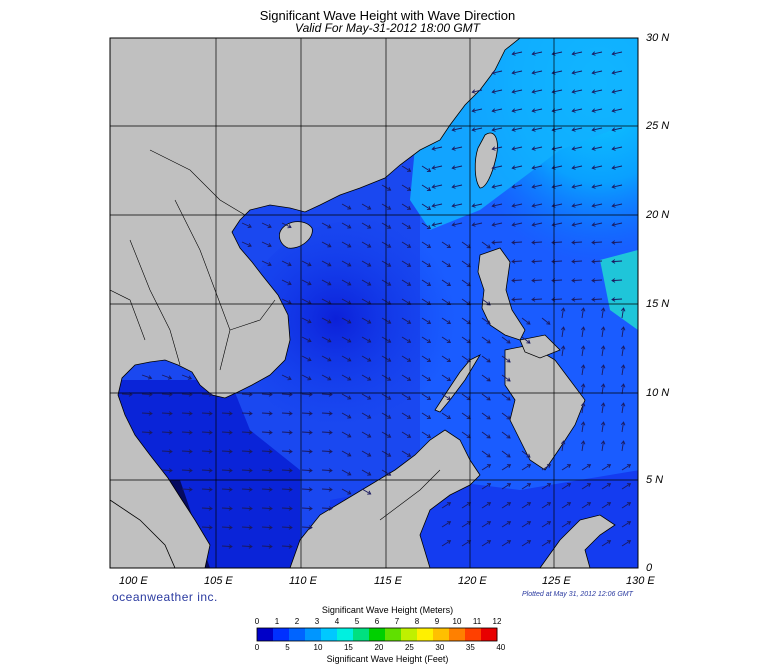 The height and width of the screenshot is (665, 775). Describe the element at coordinates (387, 28) in the screenshot. I see `chart-subtitle: Valid For May-31-2012 18:00 GMT` at that location.